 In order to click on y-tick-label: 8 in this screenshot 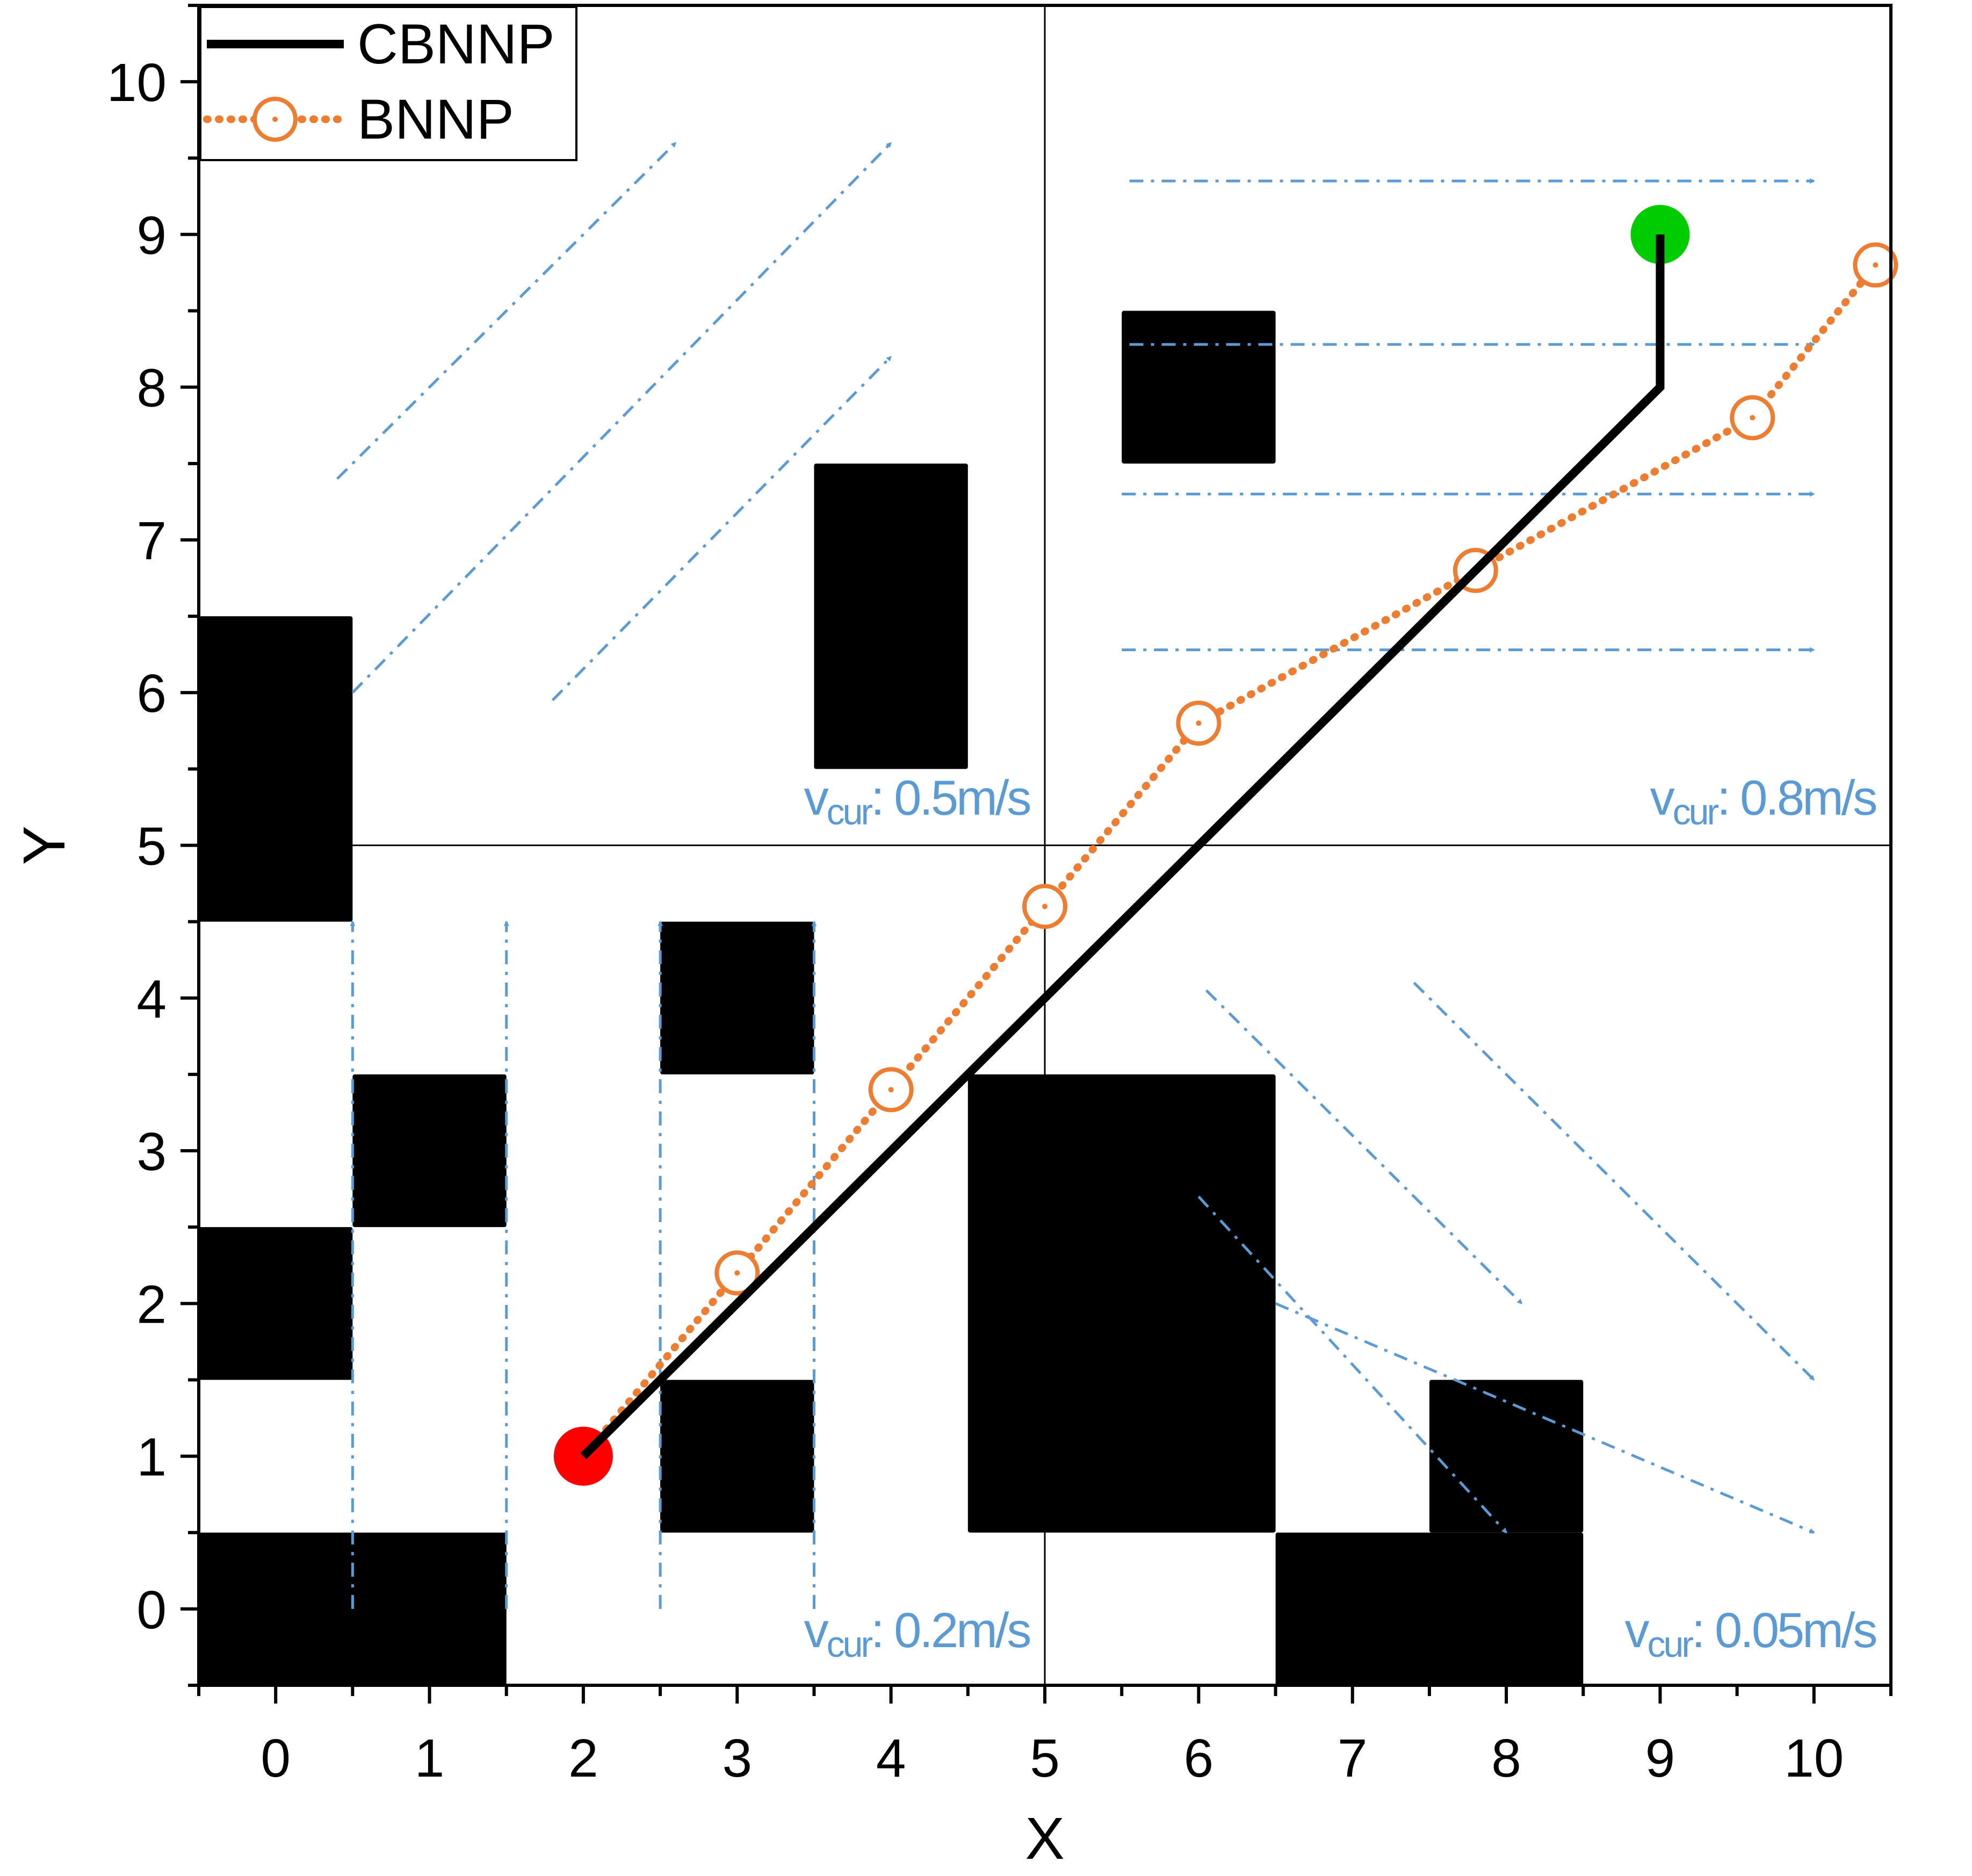, I will do `click(151, 388)`.